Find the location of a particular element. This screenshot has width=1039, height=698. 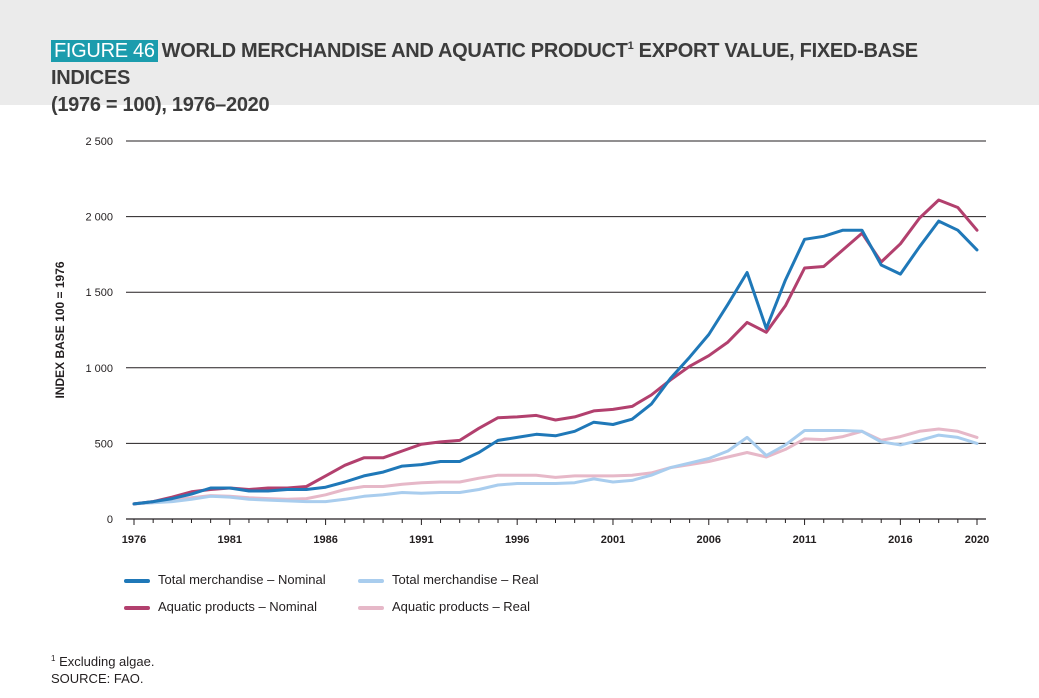

x-tick-label: 1986 is located at coordinates (325, 540).